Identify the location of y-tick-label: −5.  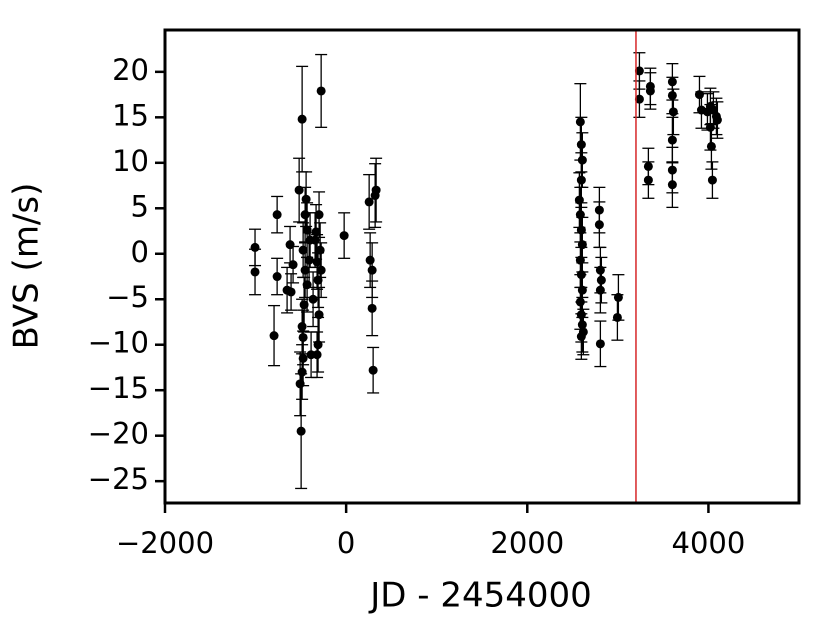
(127, 297).